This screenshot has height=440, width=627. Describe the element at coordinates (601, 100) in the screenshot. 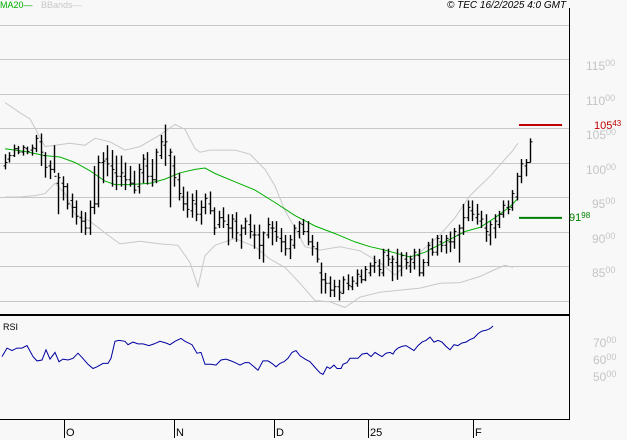

I see `y-axis-label: 11000` at that location.